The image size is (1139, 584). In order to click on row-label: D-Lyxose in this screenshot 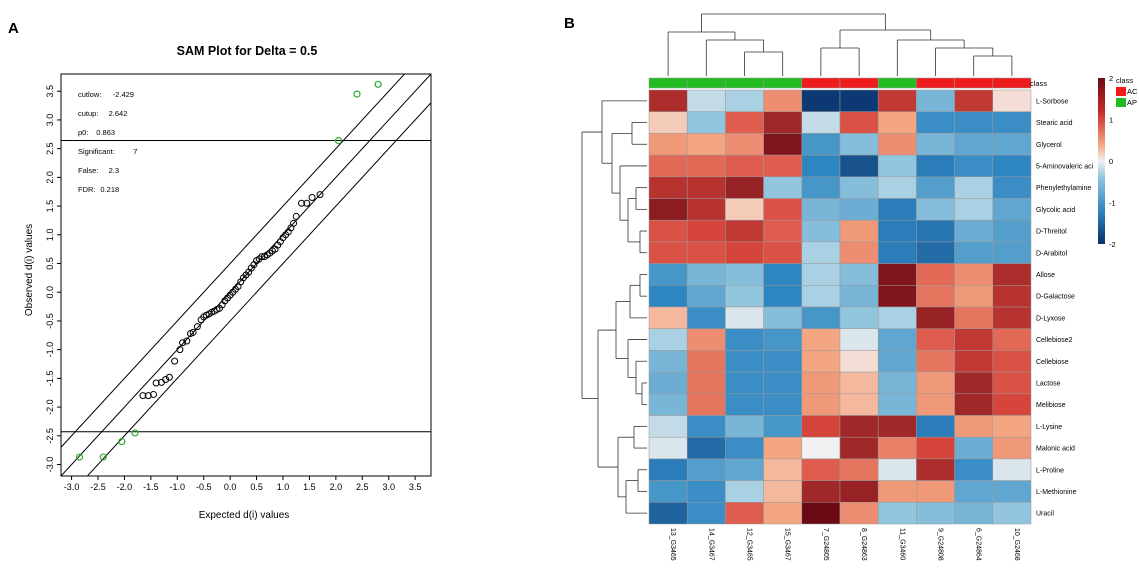, I will do `click(1050, 318)`.